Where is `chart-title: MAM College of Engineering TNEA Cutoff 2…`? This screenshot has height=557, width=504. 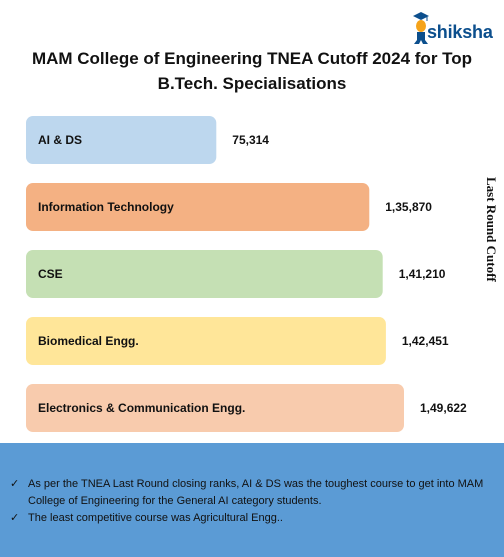
chart-title: MAM College of Engineering TNEA Cutoff 2… is located at coordinates (252, 71).